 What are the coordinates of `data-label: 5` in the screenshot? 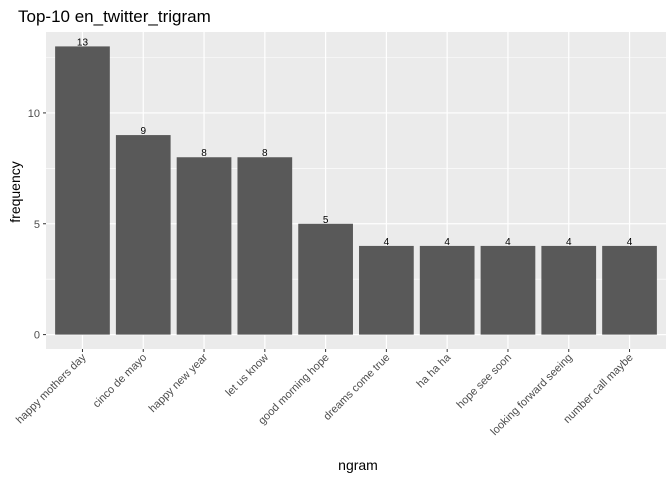 It's located at (326, 220).